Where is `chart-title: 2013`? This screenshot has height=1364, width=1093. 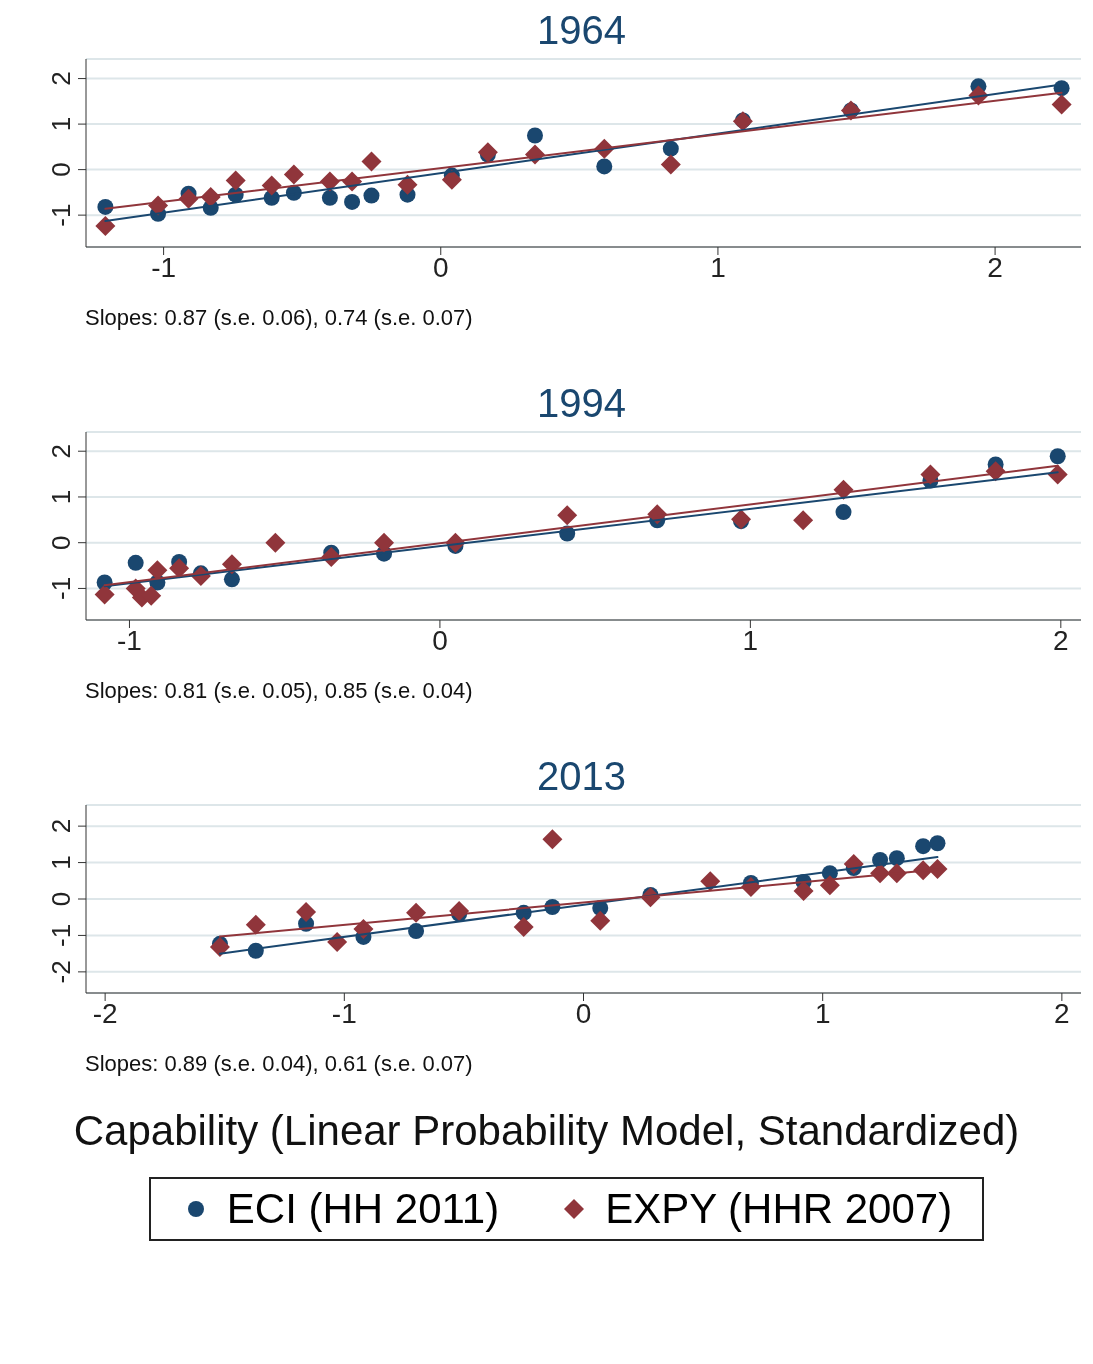
chart-title: 2013 is located at coordinates (581, 776).